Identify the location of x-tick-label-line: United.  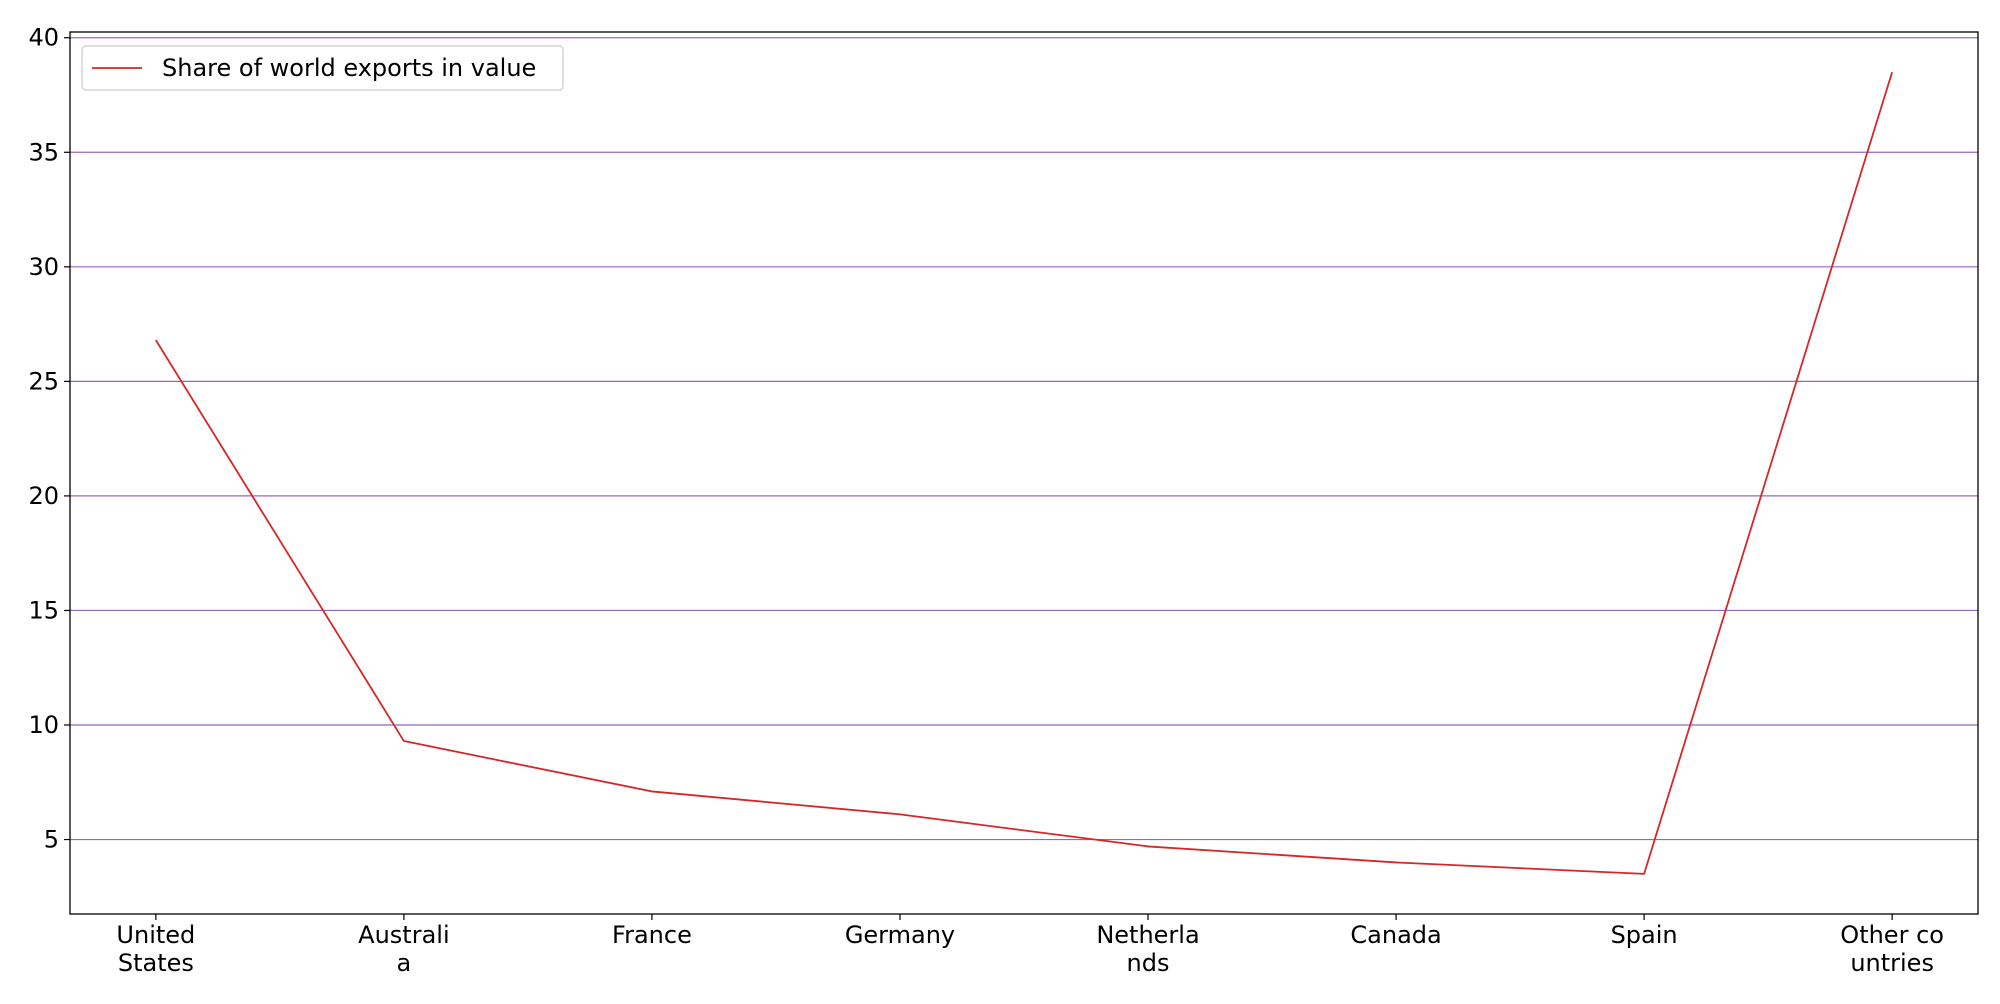
(155, 935).